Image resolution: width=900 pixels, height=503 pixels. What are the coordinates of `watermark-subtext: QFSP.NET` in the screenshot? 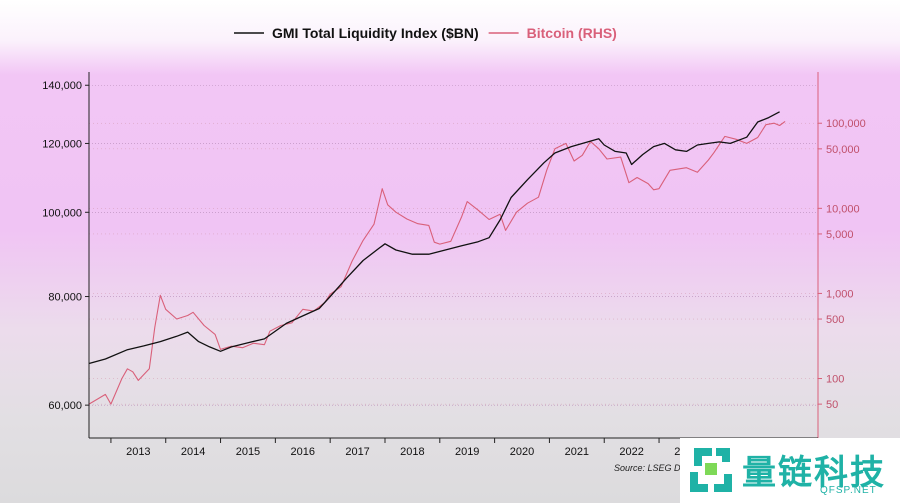 It's located at (848, 490).